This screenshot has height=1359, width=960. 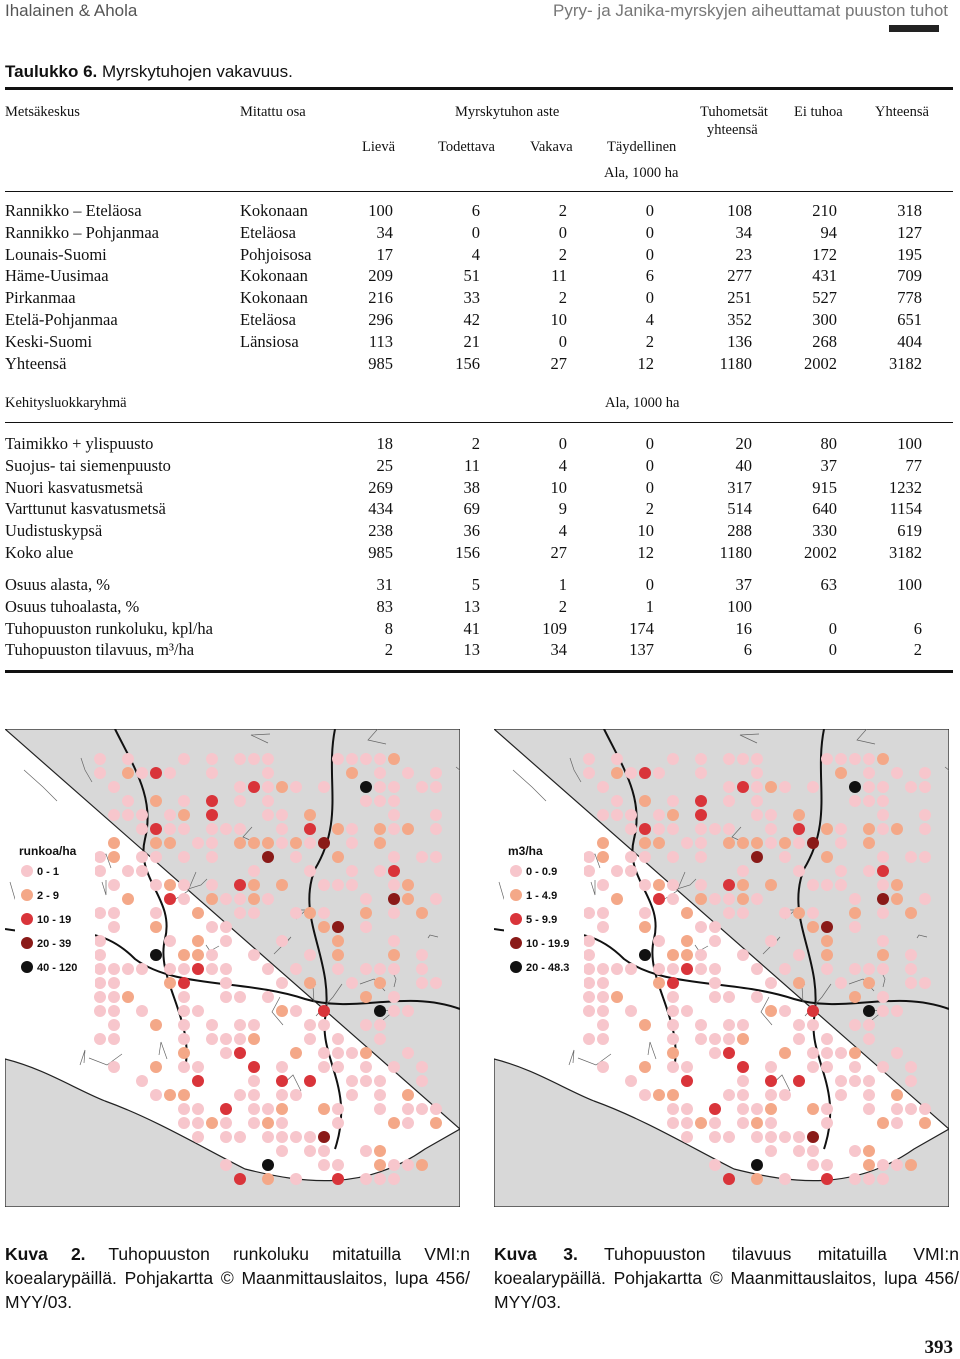 I want to click on col-head-vakava: Vakava, so click(x=551, y=147).